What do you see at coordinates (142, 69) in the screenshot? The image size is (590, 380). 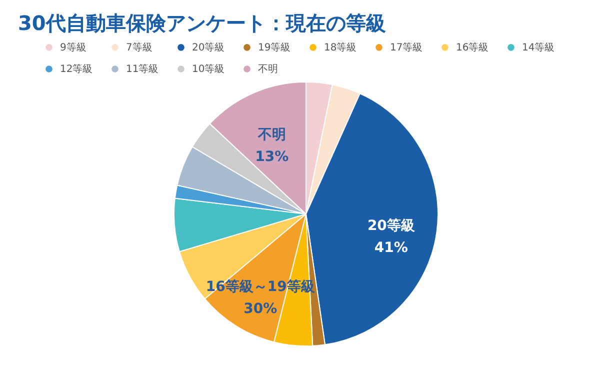 I see `legend-label: 11等級` at bounding box center [142, 69].